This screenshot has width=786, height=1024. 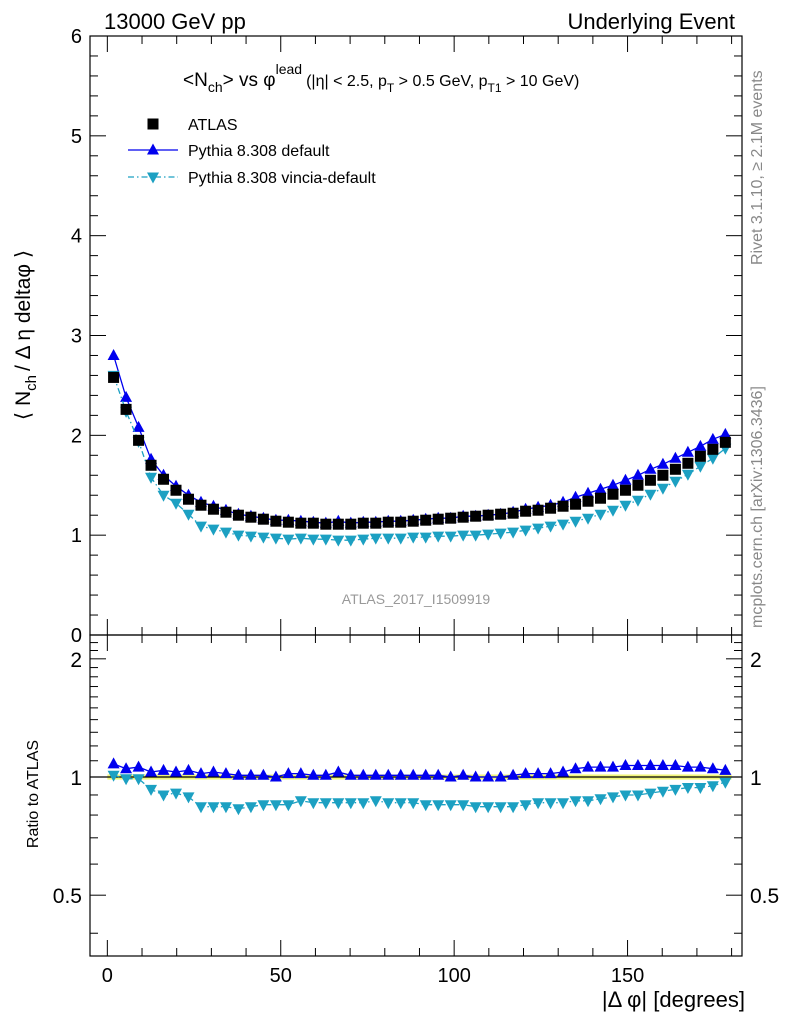 What do you see at coordinates (153, 124) in the screenshot?
I see `legend-atlas-marker` at bounding box center [153, 124].